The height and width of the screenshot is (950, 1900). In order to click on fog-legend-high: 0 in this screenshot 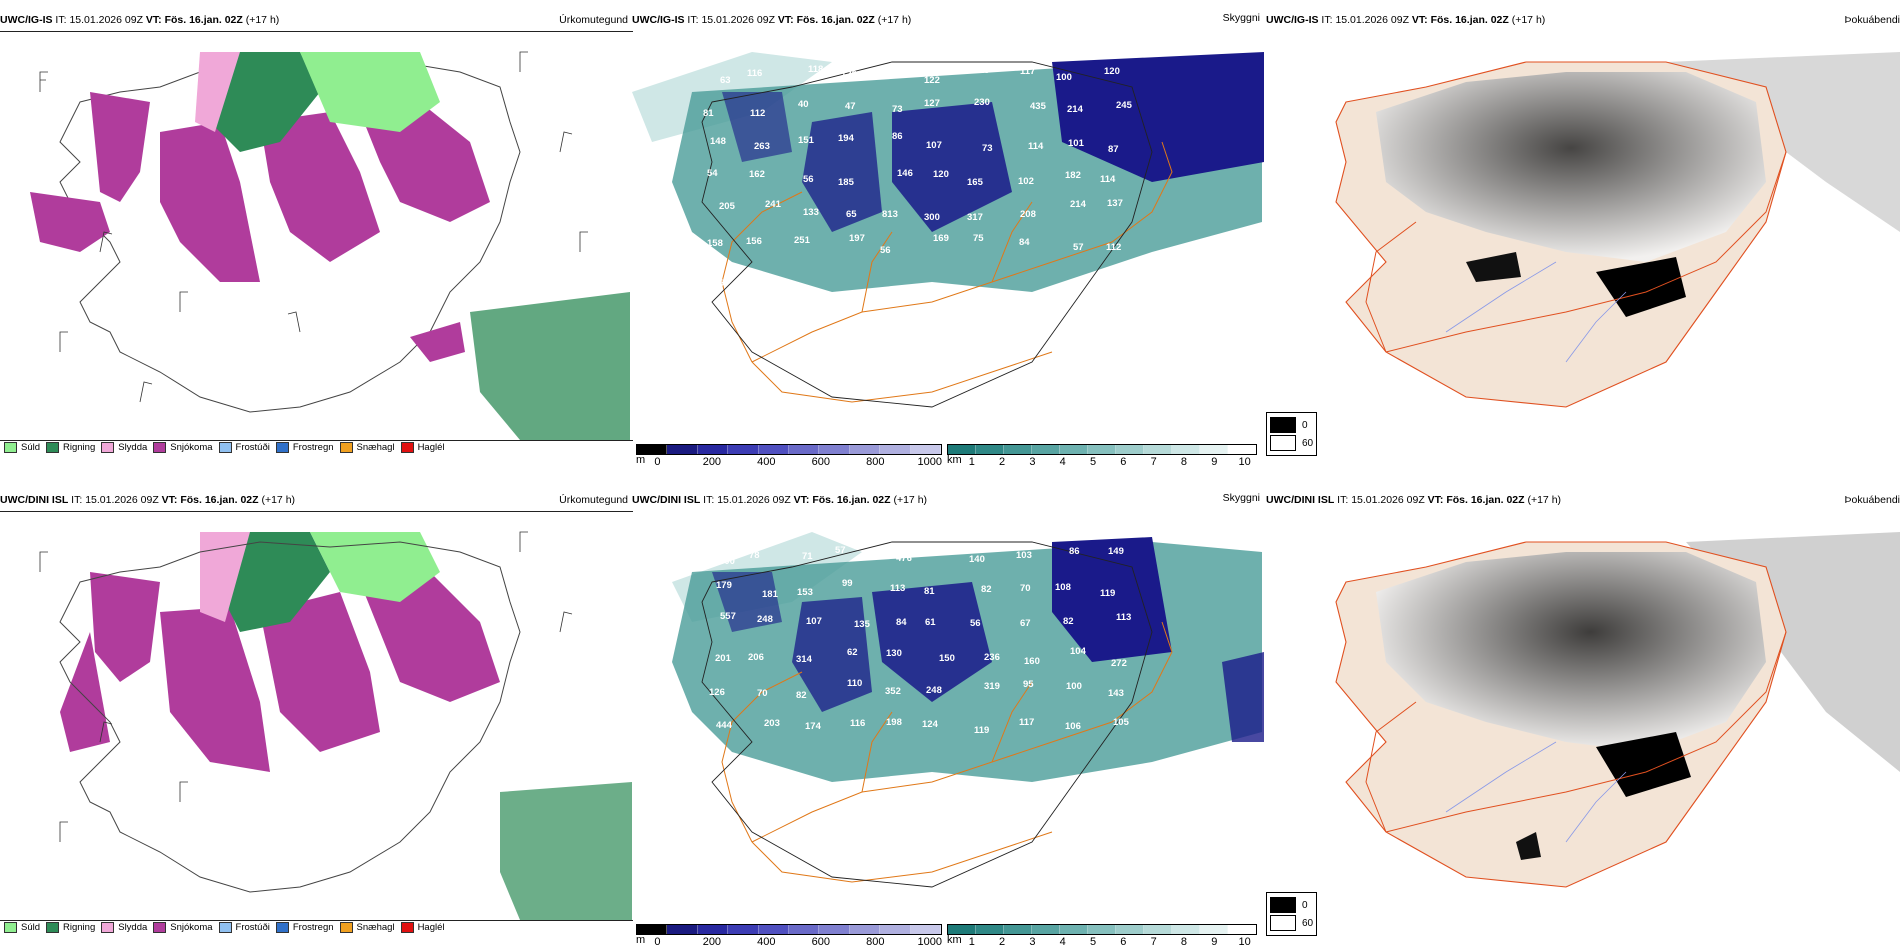, I will do `click(1291, 905)`.